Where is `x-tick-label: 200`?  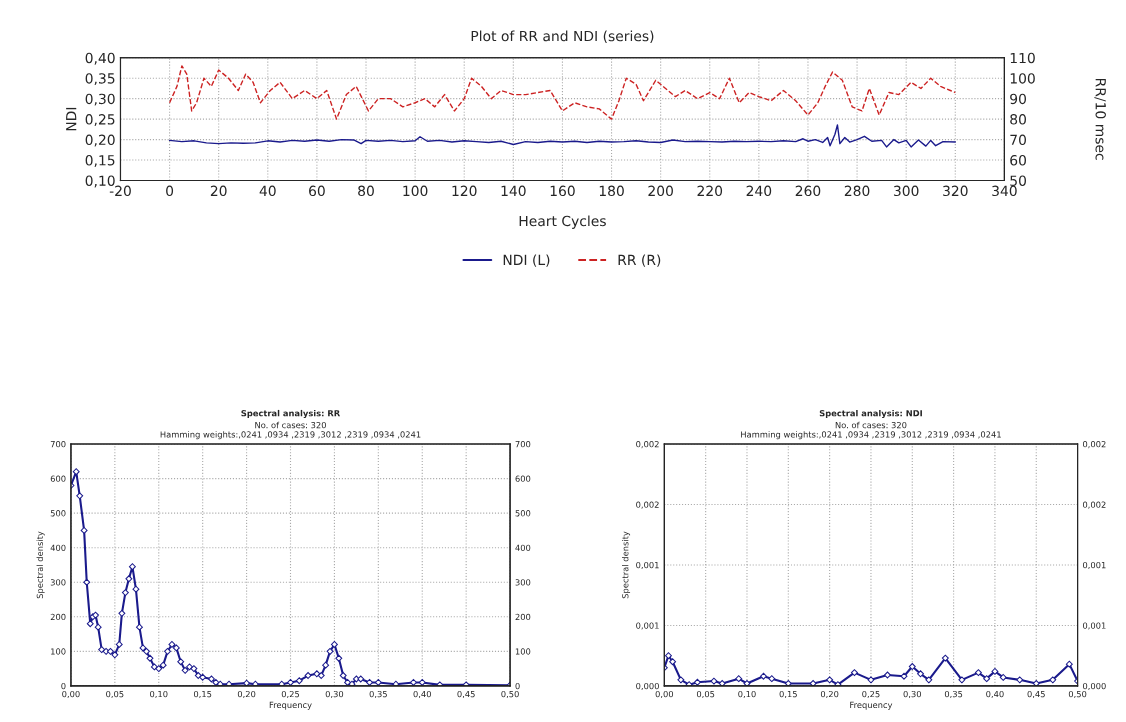
x-tick-label: 200 is located at coordinates (660, 191).